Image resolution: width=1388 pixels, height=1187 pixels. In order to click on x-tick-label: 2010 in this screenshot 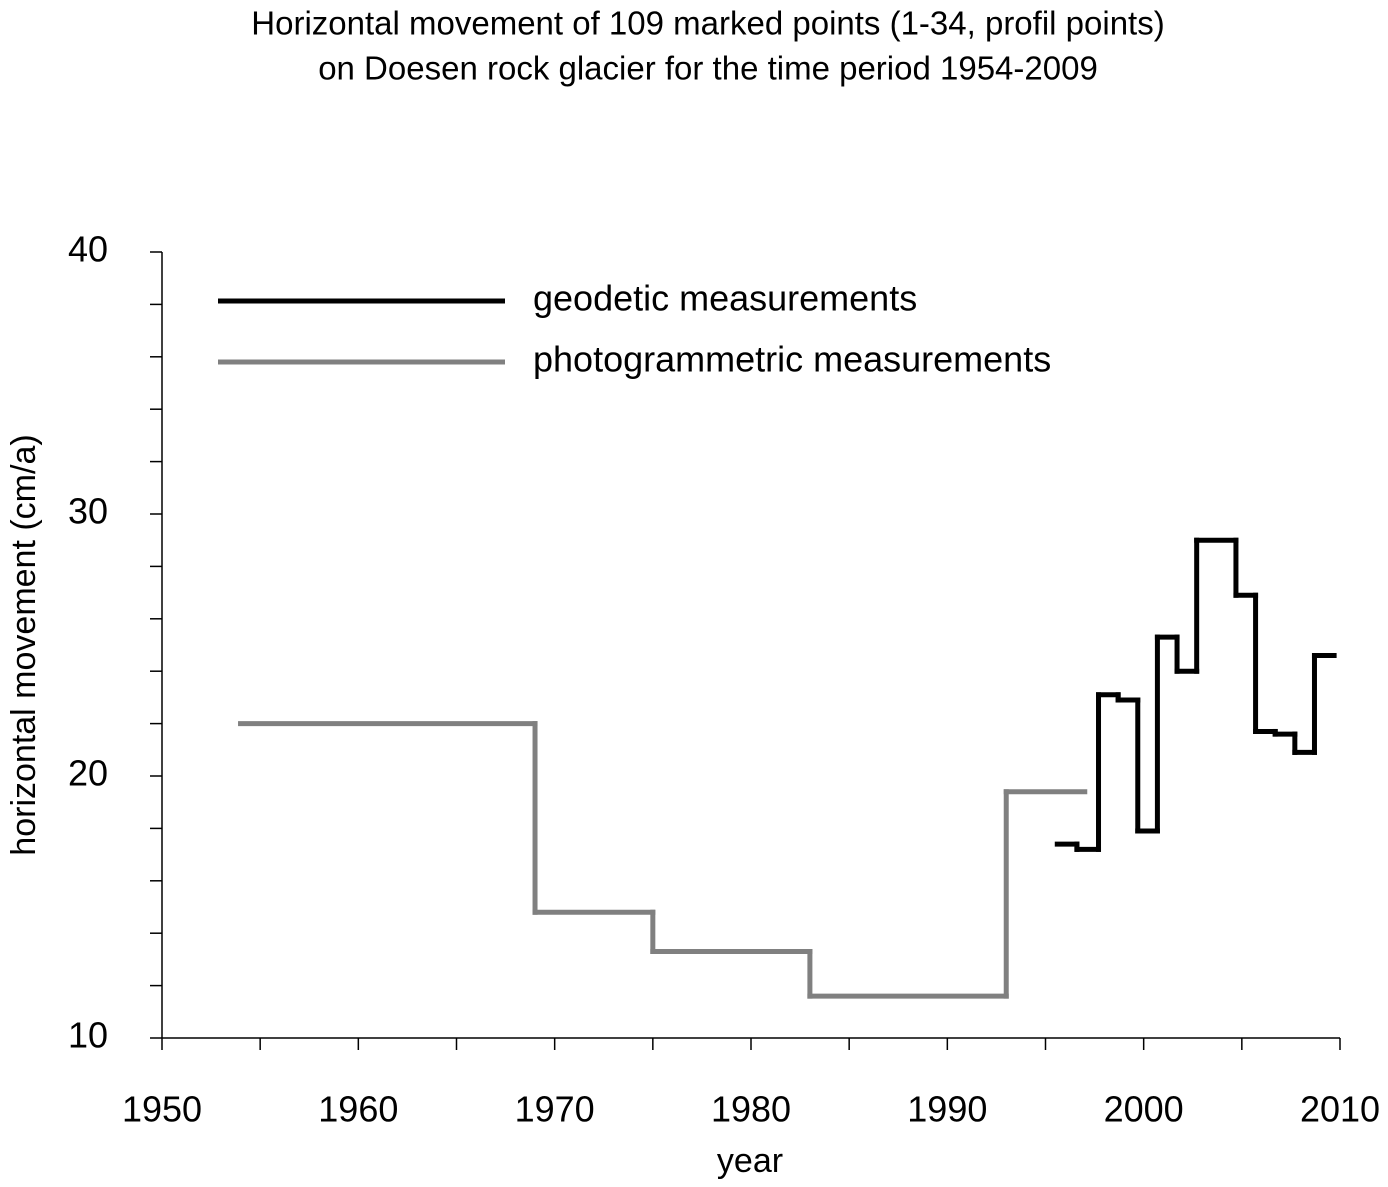, I will do `click(1340, 1109)`.